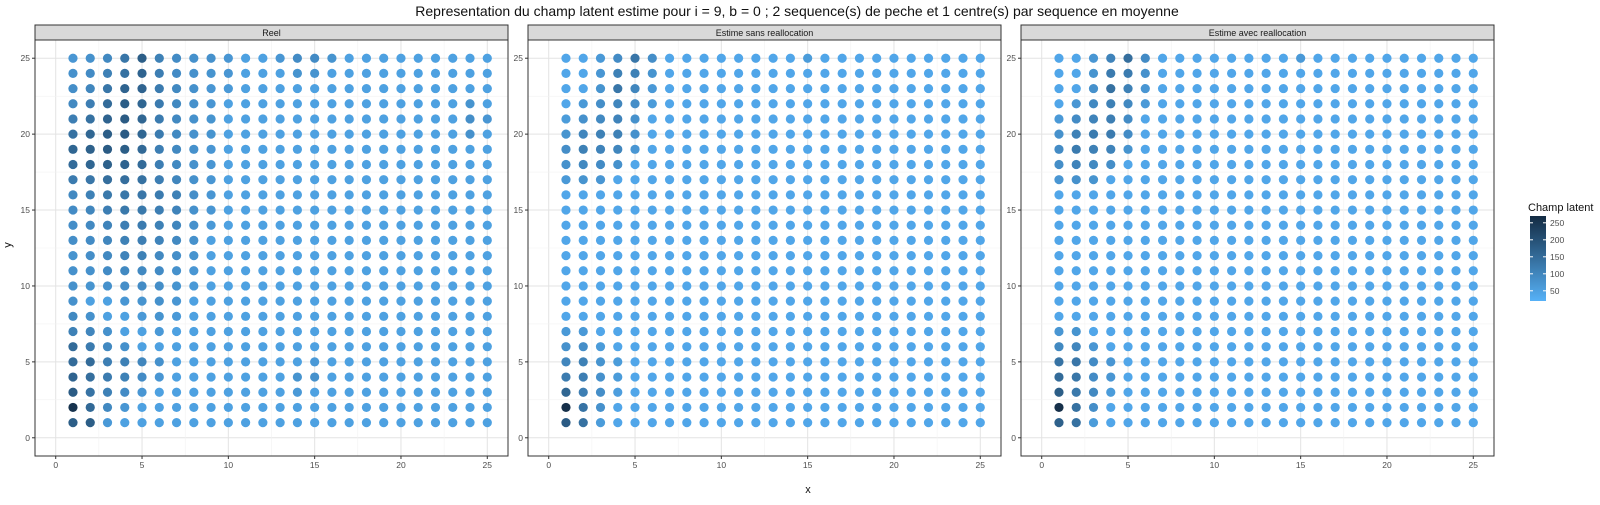 This screenshot has height=505, width=1600. I want to click on x-tick-label: 5, so click(142, 465).